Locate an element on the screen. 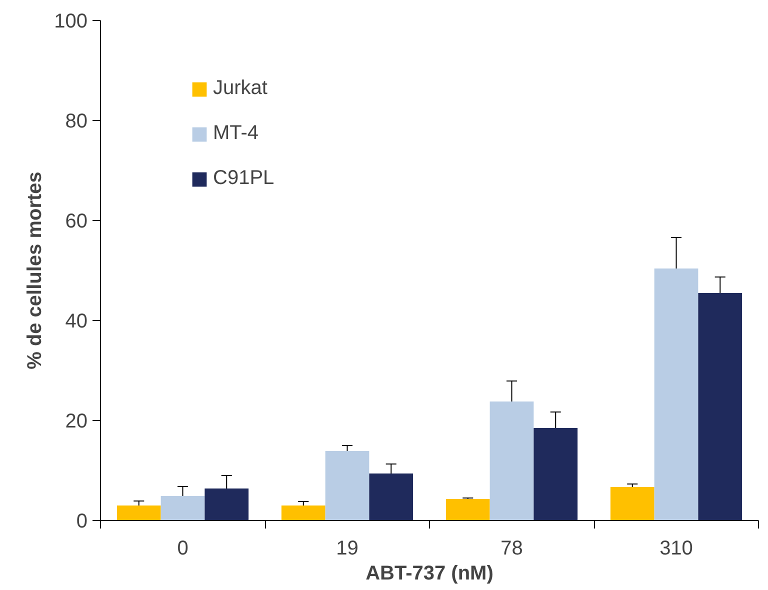 This screenshot has width=768, height=590. x-tick-label: 0 is located at coordinates (182, 549).